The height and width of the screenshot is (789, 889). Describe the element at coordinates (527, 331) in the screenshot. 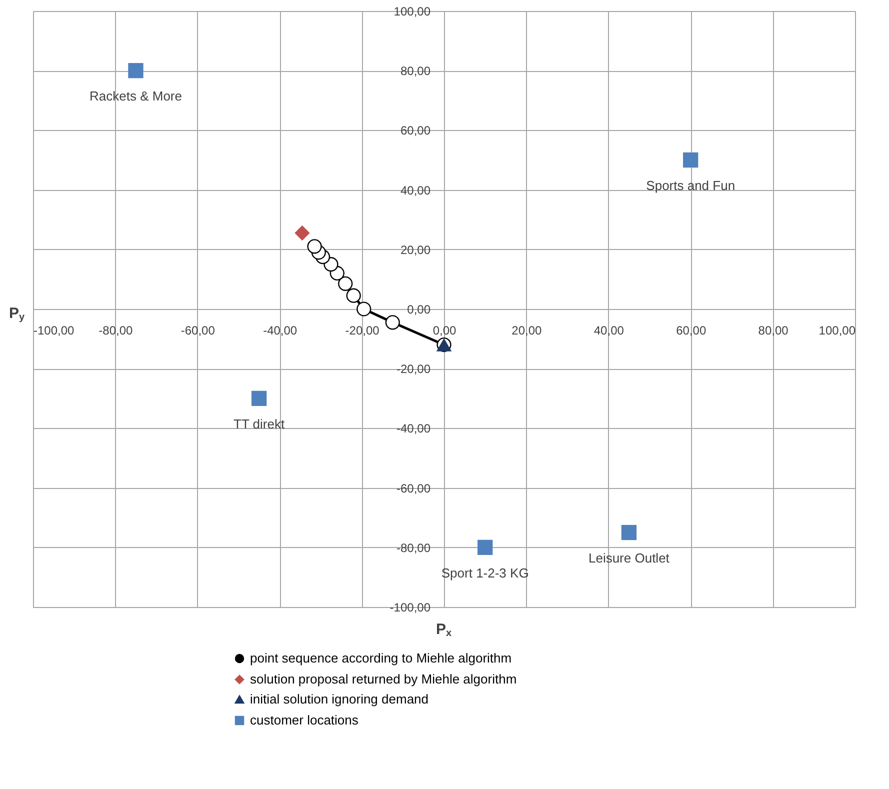

I see `x-tick-label: 20,00` at that location.